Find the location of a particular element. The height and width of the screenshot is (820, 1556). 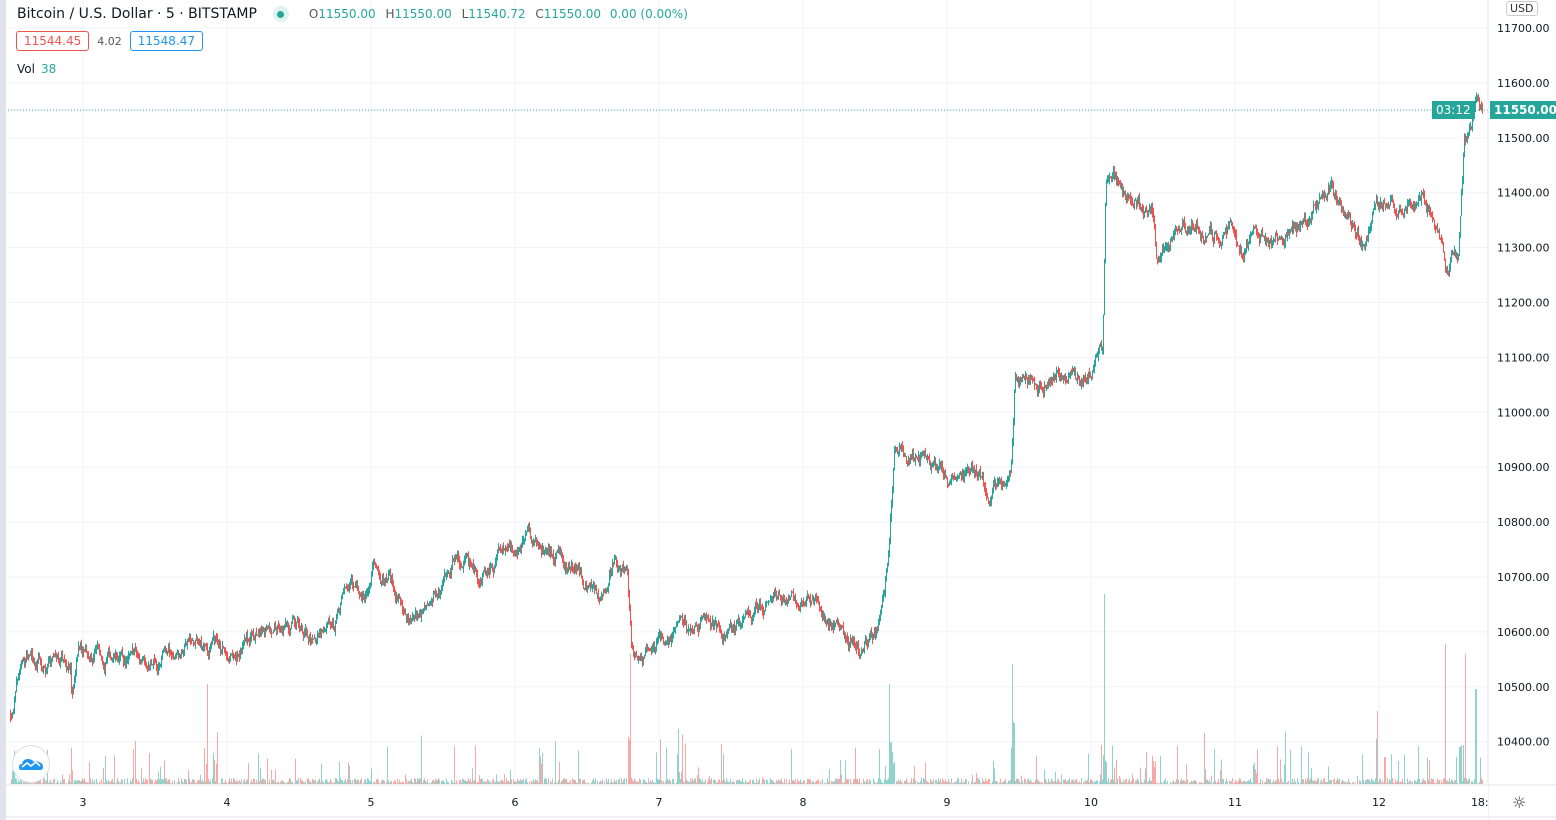

currency-button: USD is located at coordinates (1522, 8).